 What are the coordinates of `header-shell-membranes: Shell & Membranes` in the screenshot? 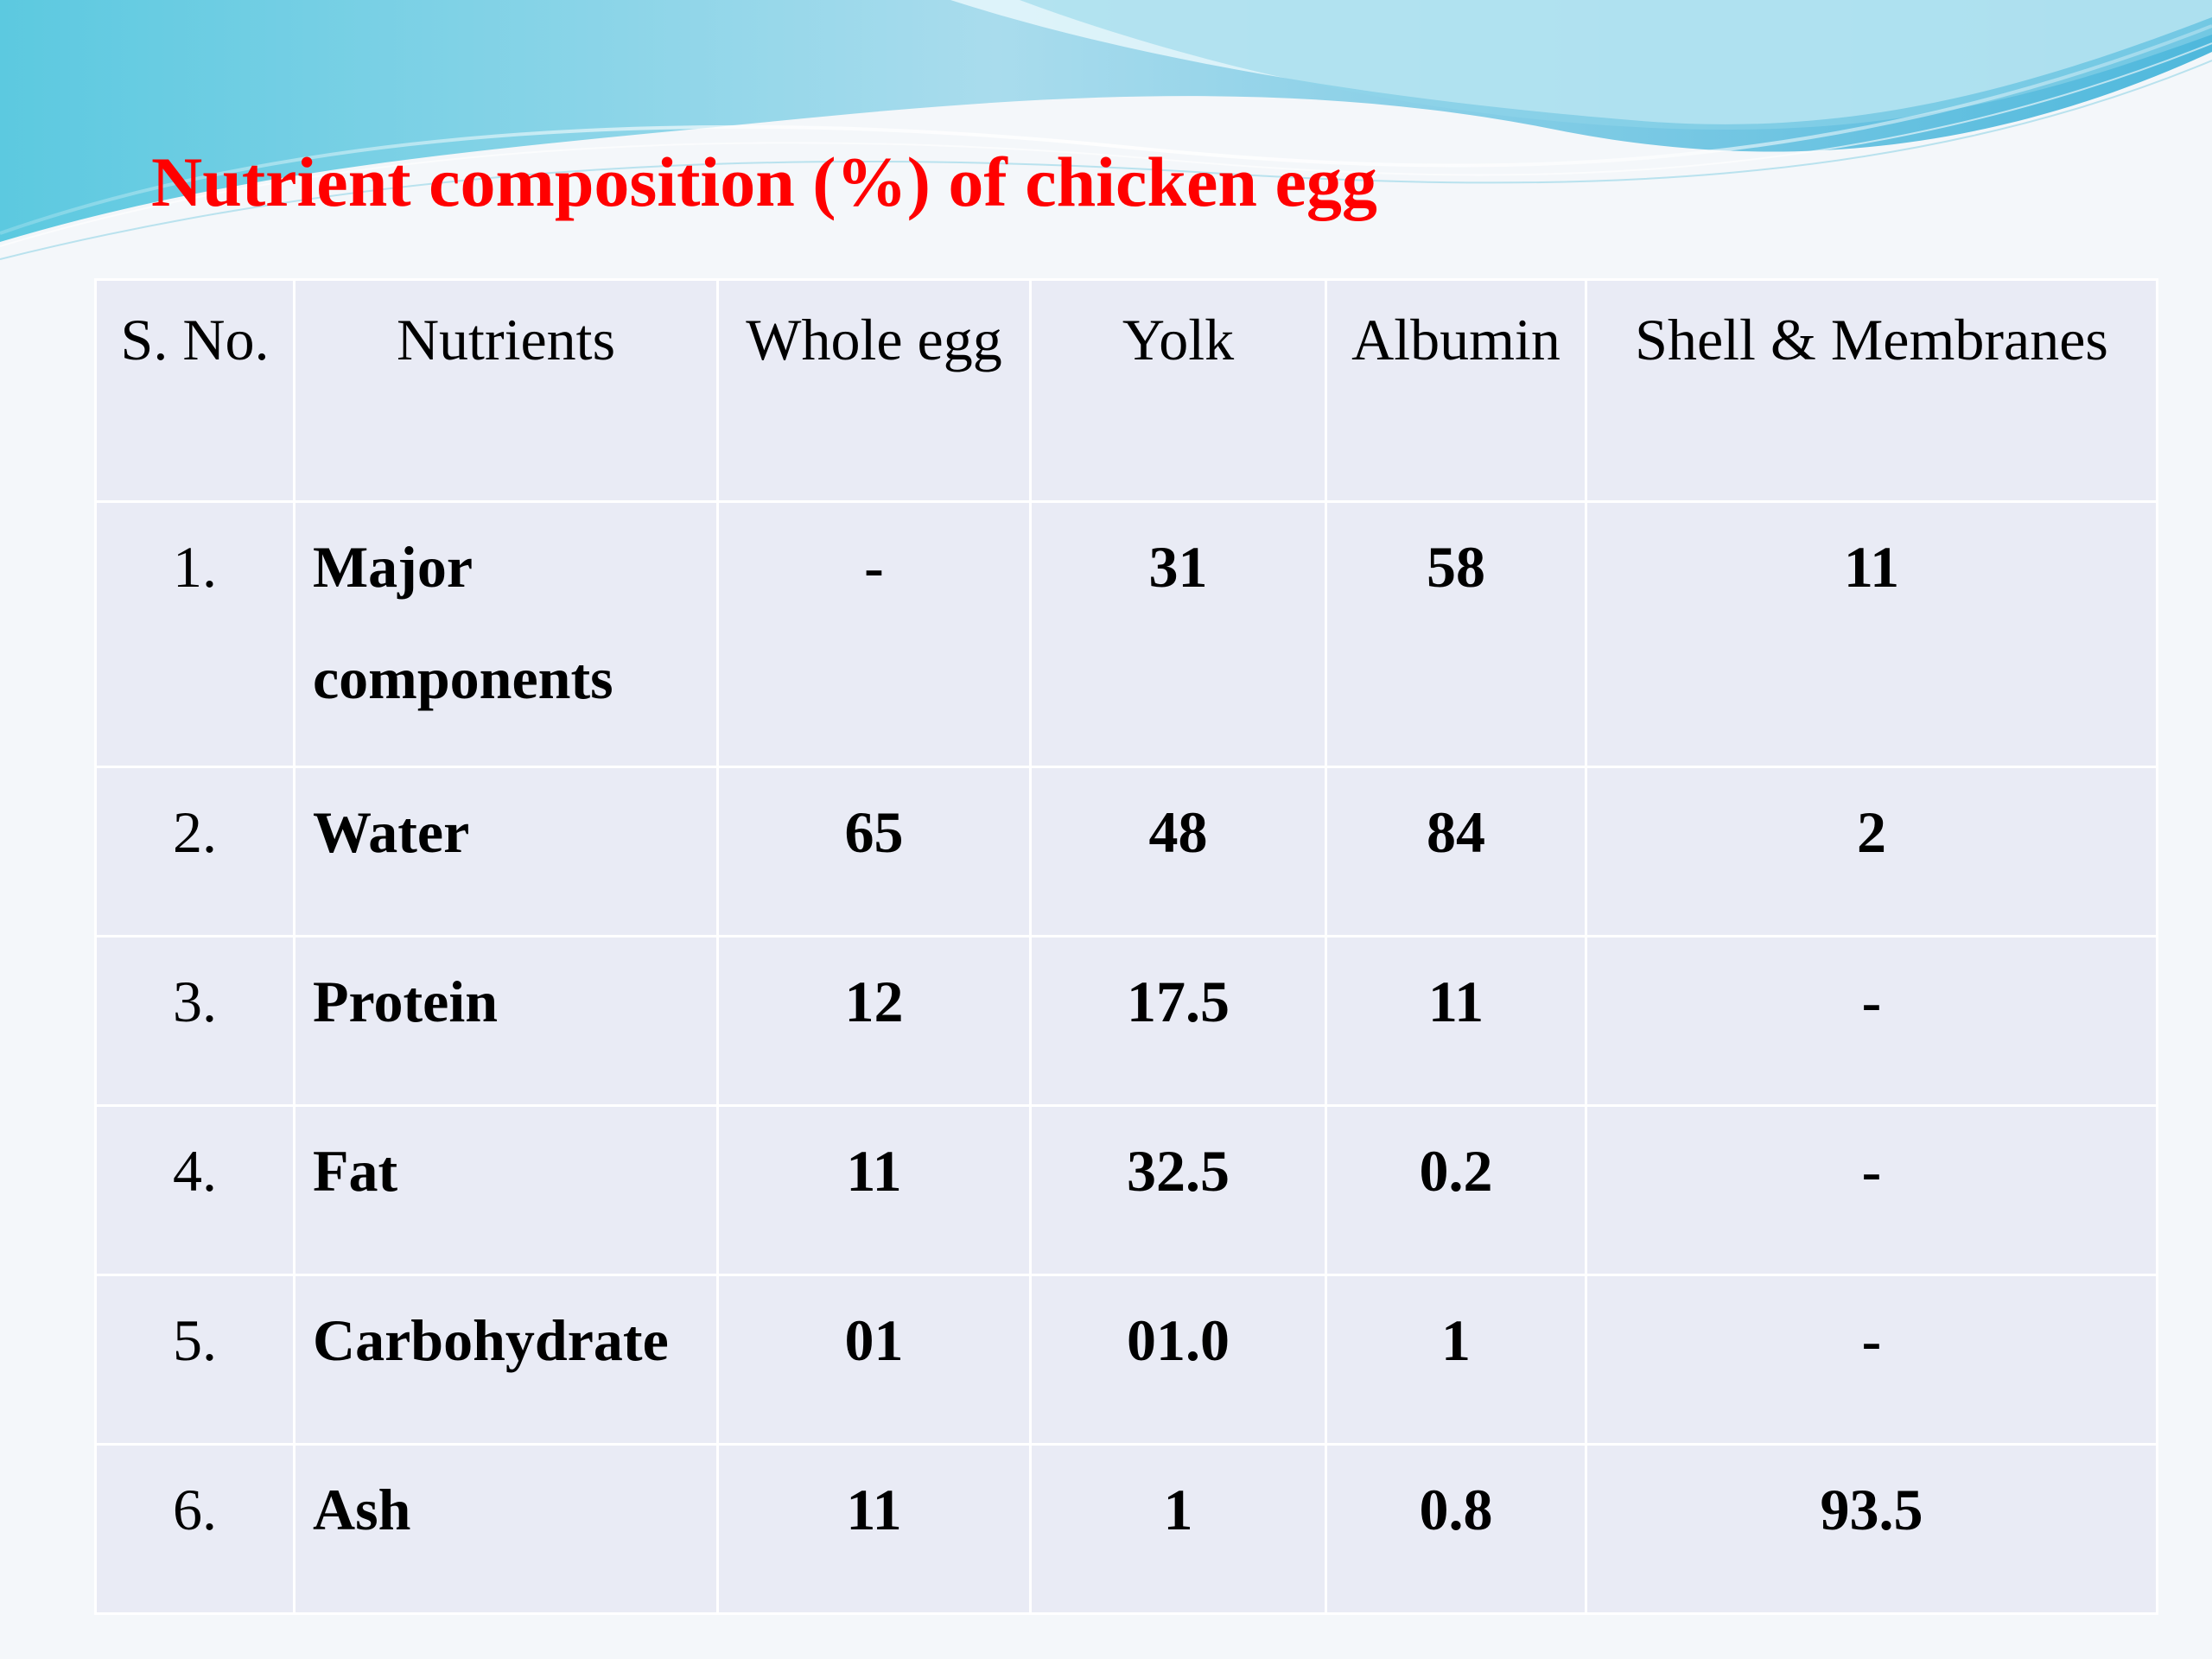 It's located at (1871, 390).